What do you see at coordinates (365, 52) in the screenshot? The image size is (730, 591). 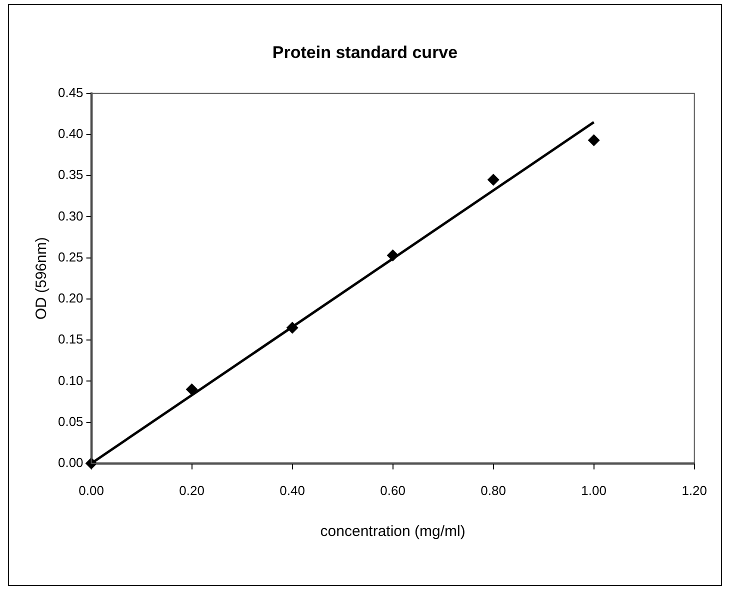 I see `chart-title: Protein standard curve` at bounding box center [365, 52].